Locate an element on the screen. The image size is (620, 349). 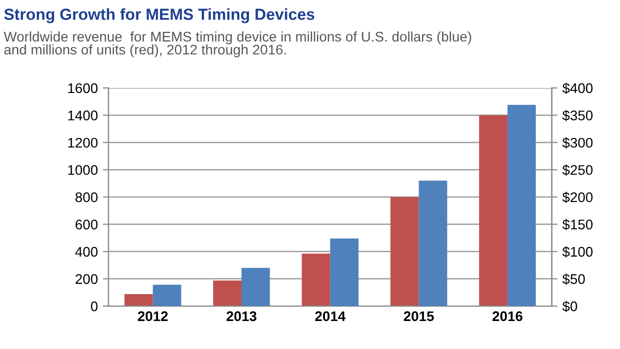
y2-tick-label: $50 is located at coordinates (573, 279).